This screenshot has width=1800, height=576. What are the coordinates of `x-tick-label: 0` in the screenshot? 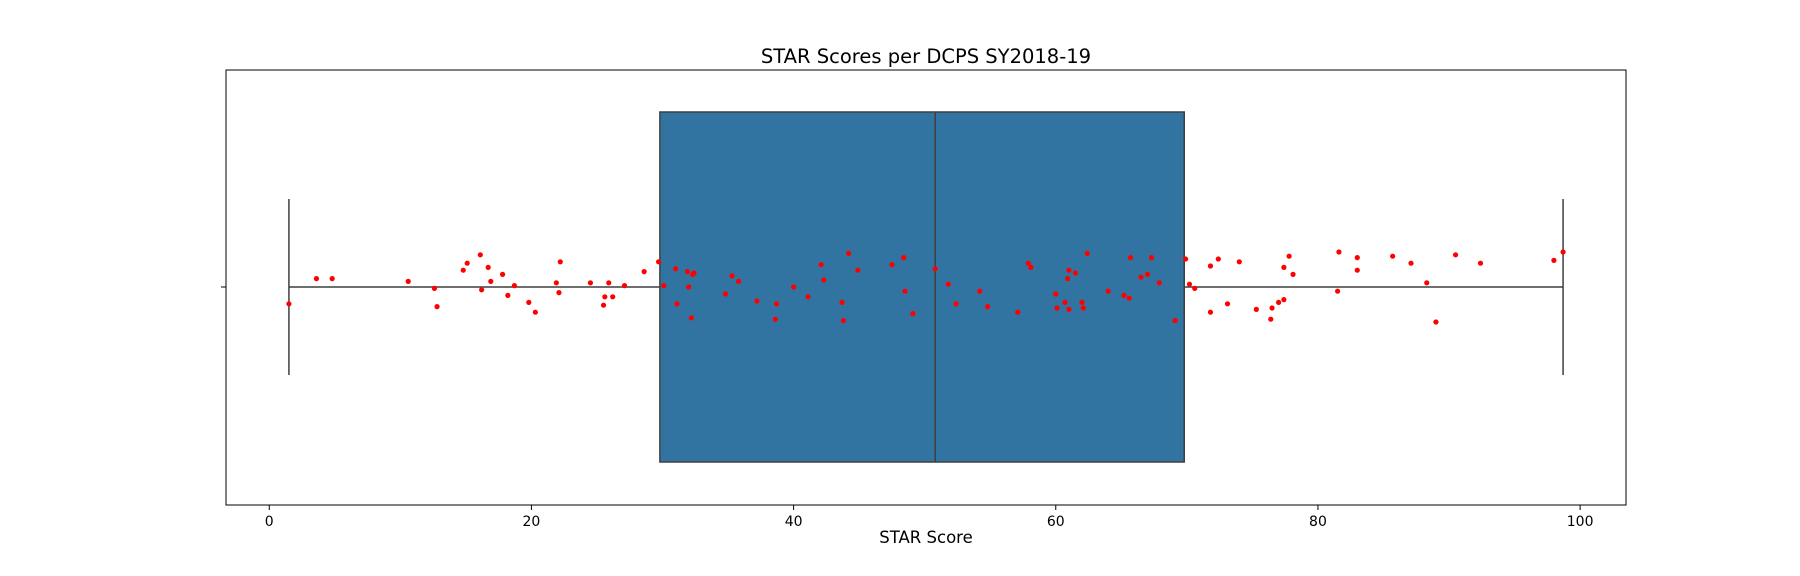 It's located at (269, 522).